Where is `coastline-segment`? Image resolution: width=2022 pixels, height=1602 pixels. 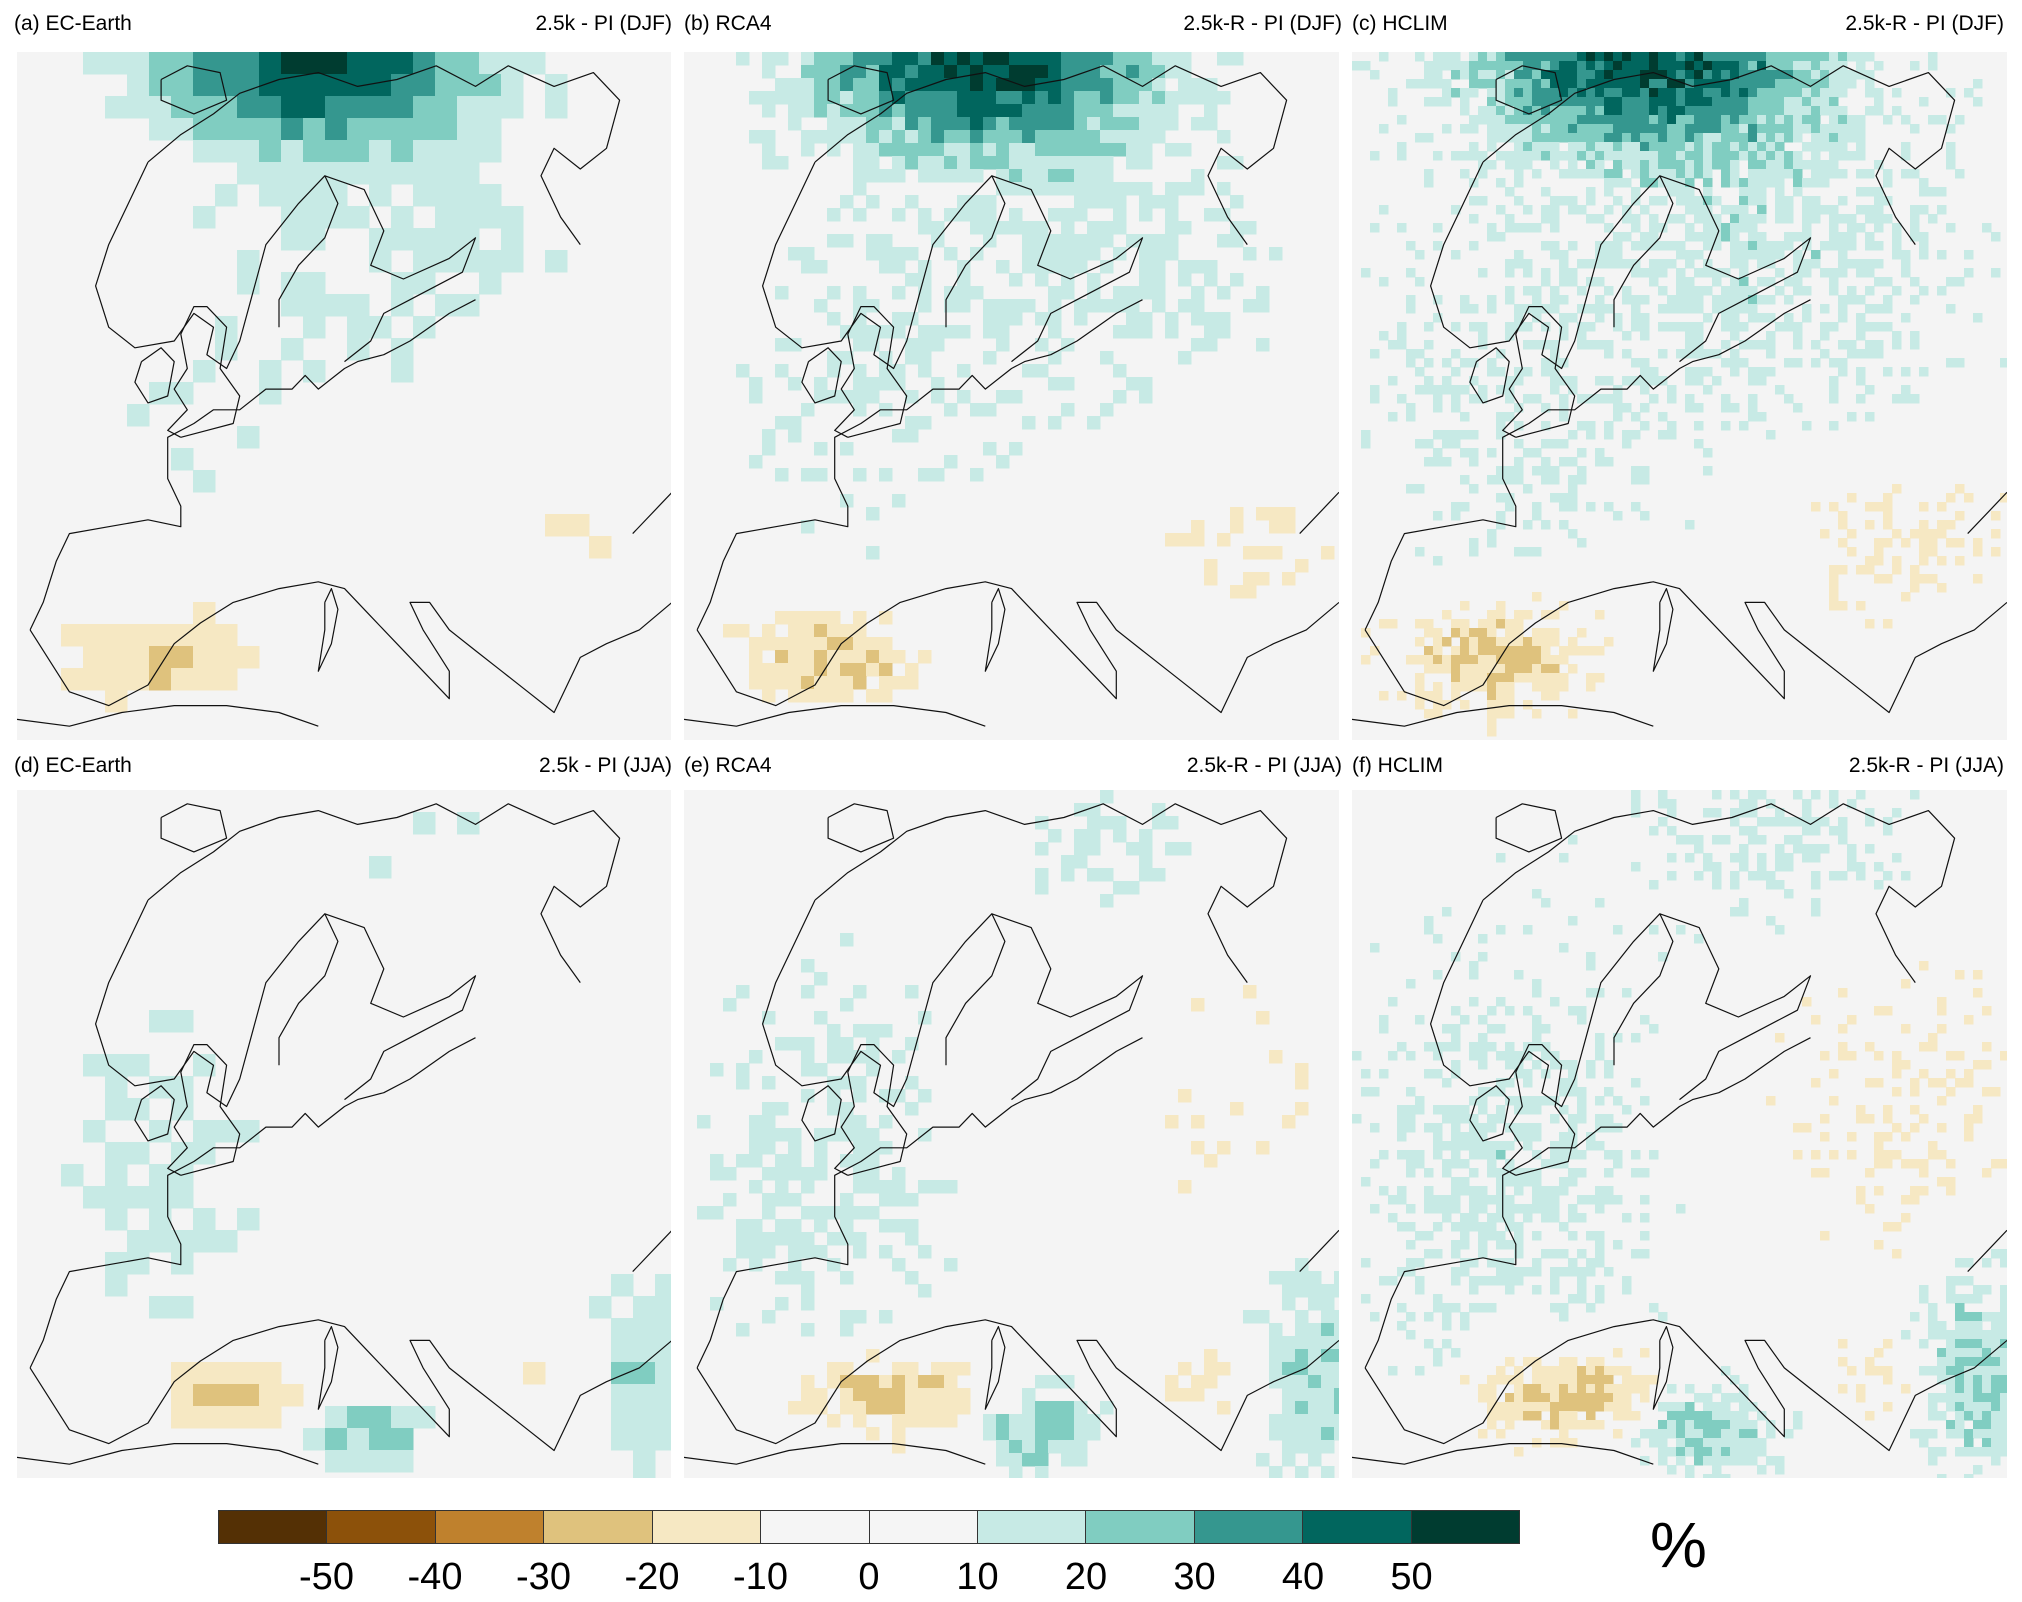
coastline-segment is located at coordinates (1987, 1251).